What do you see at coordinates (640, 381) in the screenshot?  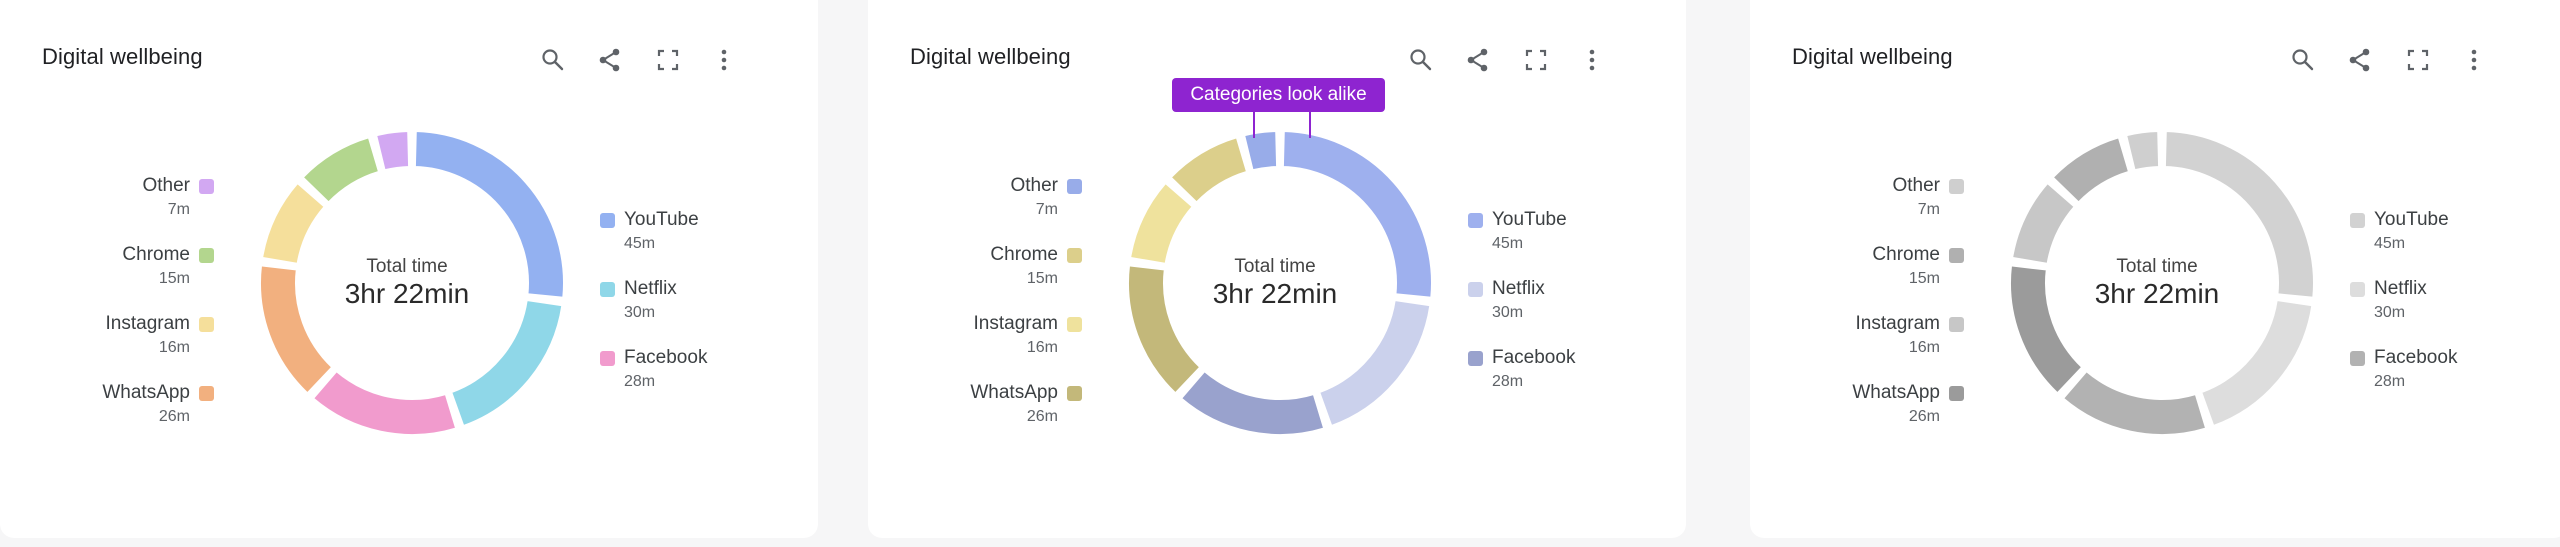 I see `legend-value: 28m` at bounding box center [640, 381].